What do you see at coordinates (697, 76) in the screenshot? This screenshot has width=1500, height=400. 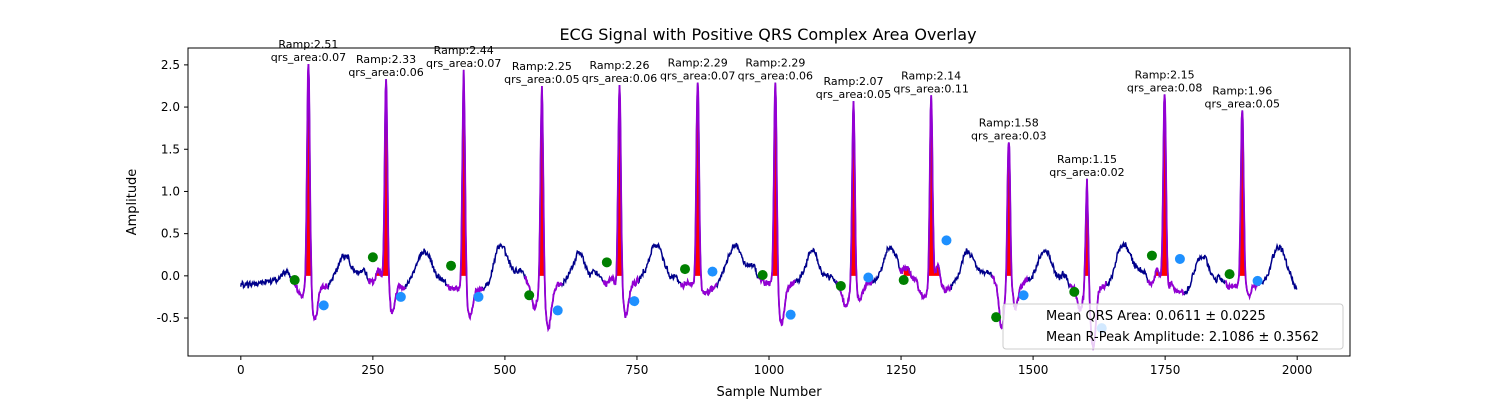 I see `qrs-area-annotation-6: qrs_area:0.07` at bounding box center [697, 76].